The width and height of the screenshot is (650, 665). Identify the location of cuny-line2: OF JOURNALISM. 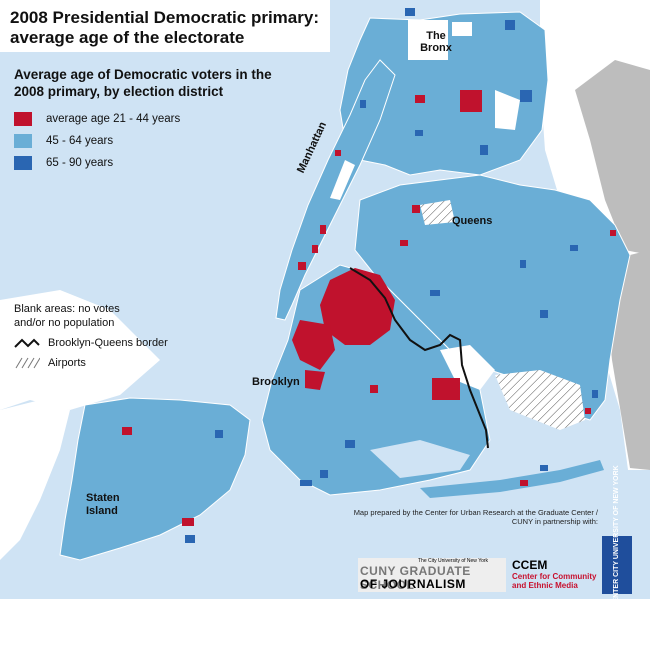
(413, 584).